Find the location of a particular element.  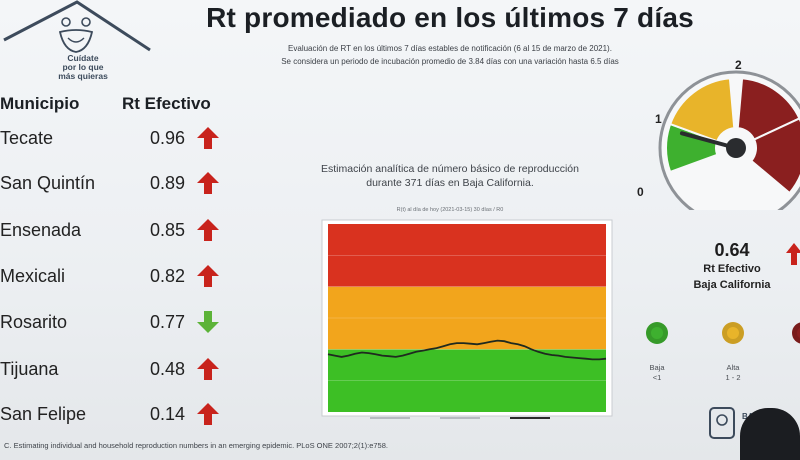

baja-california-logo-icon is located at coordinates (722, 423).